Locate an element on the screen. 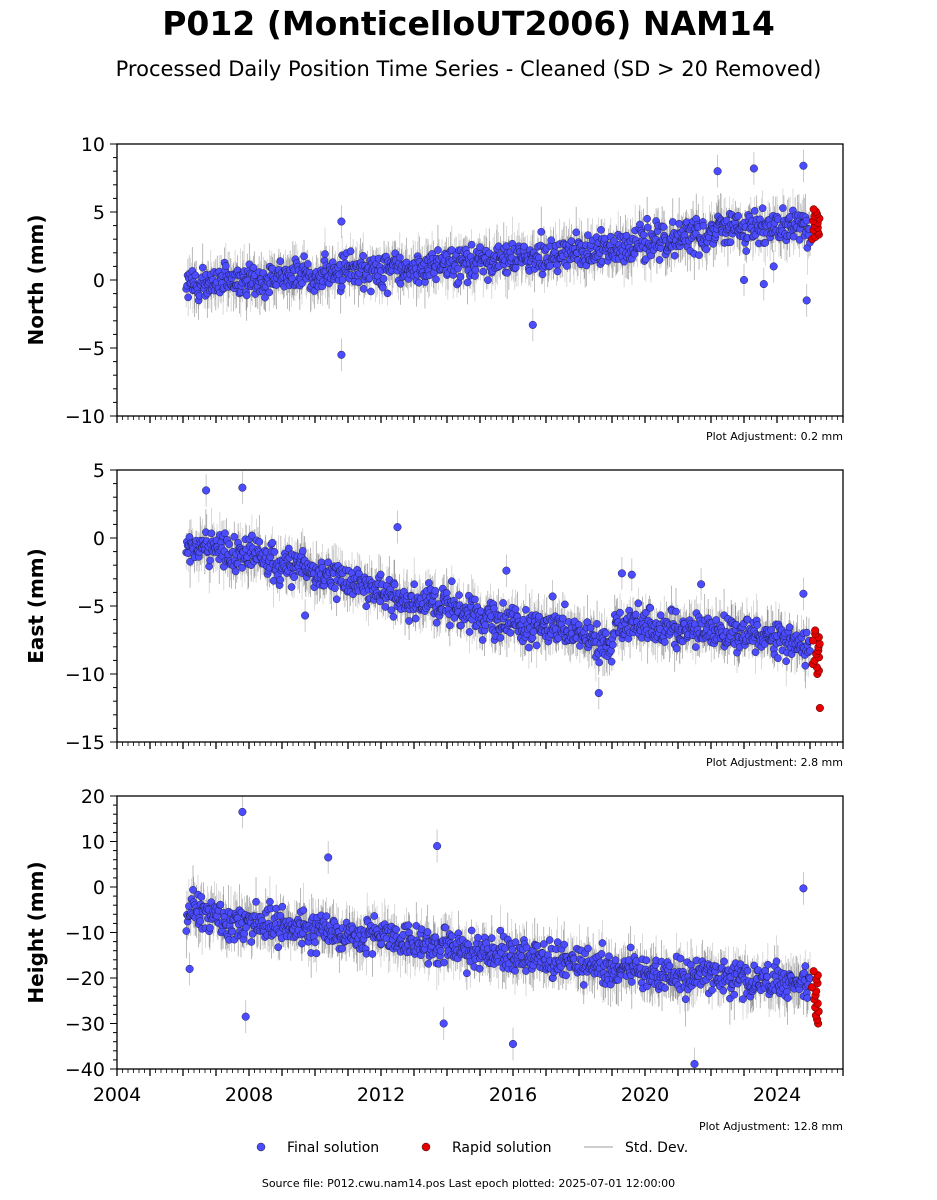 This screenshot has height=1200, width=937. final-solution-points is located at coordinates (498, 590).